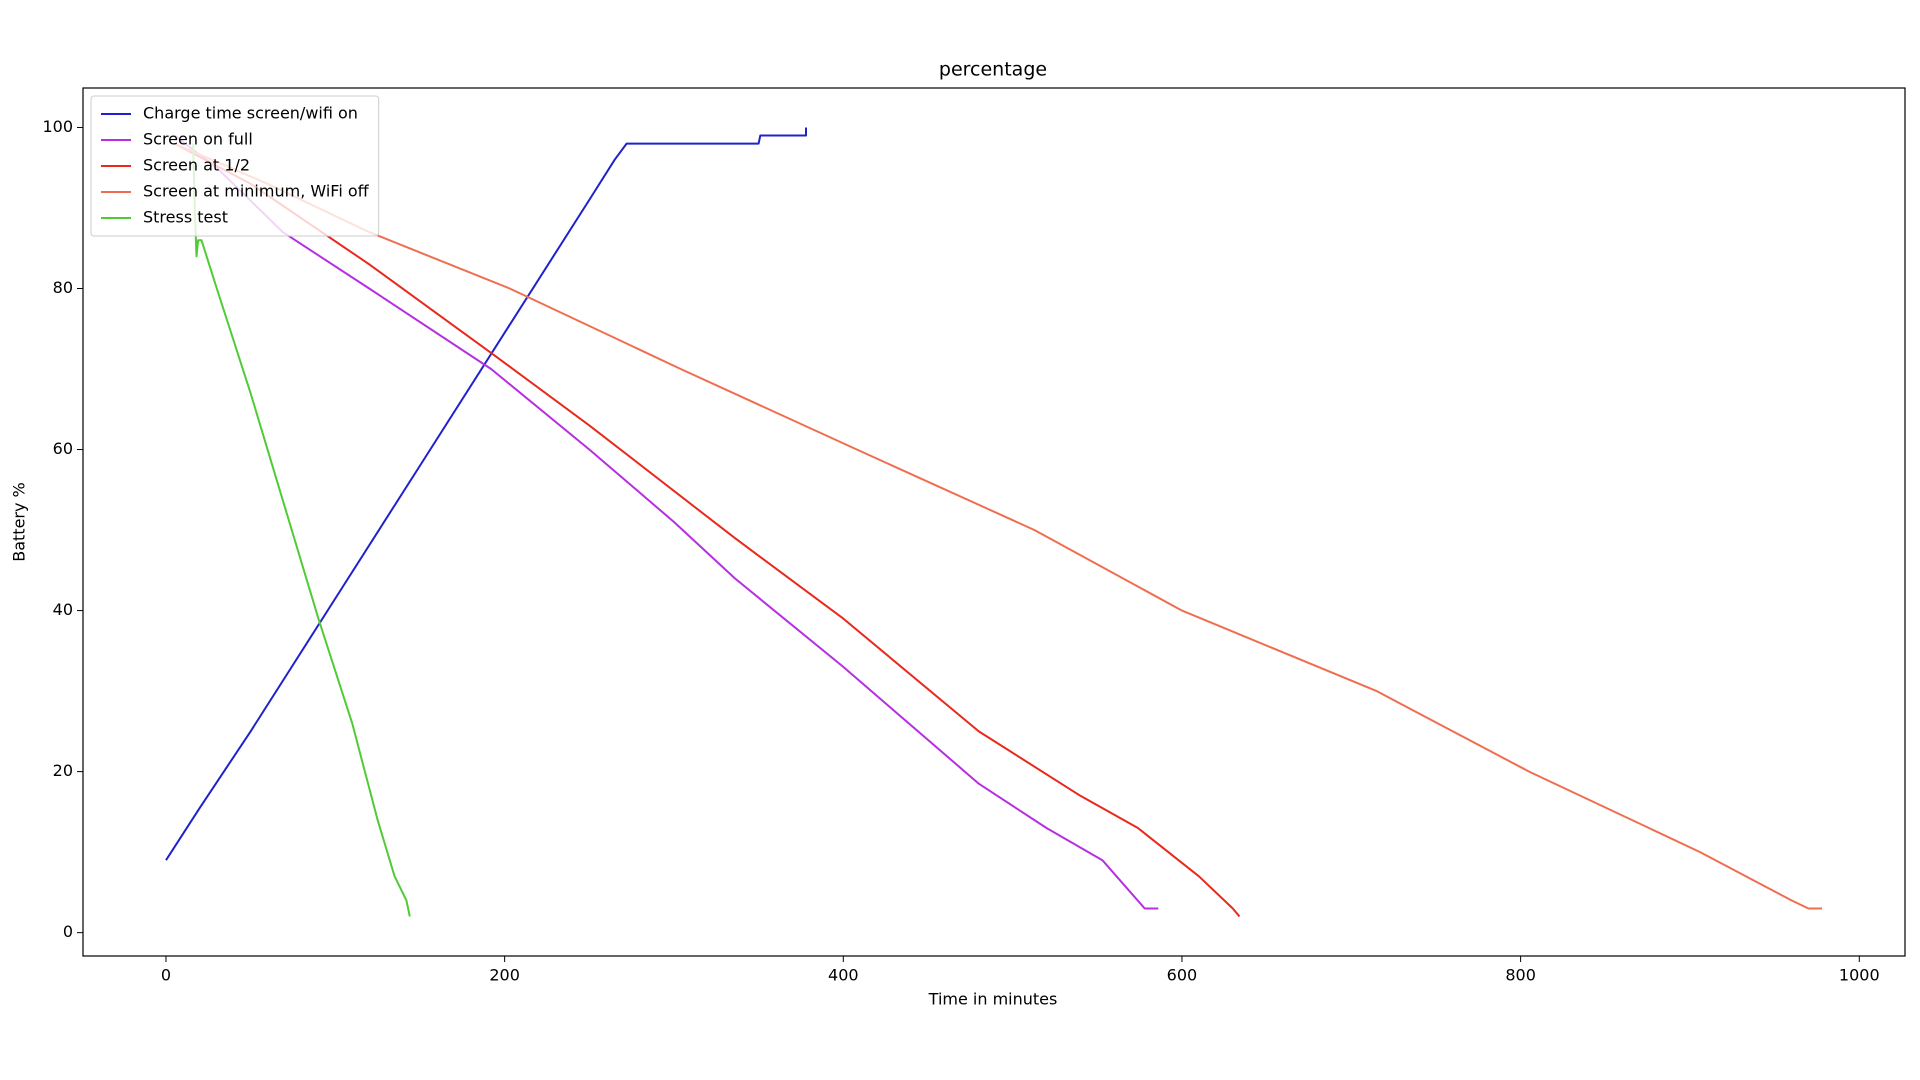 The height and width of the screenshot is (1080, 1920). I want to click on legend-label: Screen at 1/2, so click(196, 165).